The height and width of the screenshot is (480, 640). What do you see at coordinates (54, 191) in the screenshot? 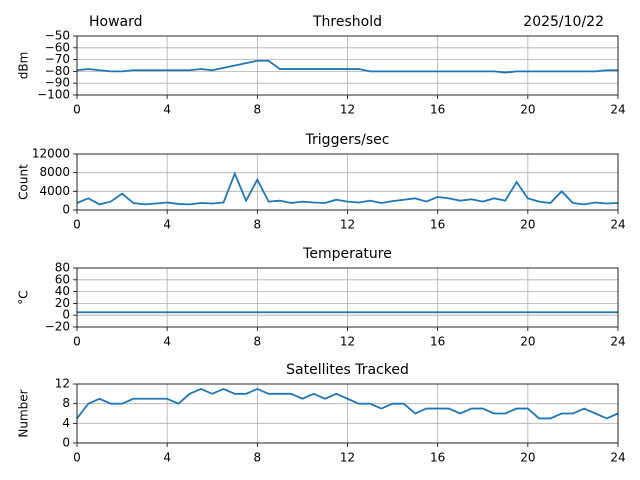
I see `y-tick-label: 4000` at bounding box center [54, 191].